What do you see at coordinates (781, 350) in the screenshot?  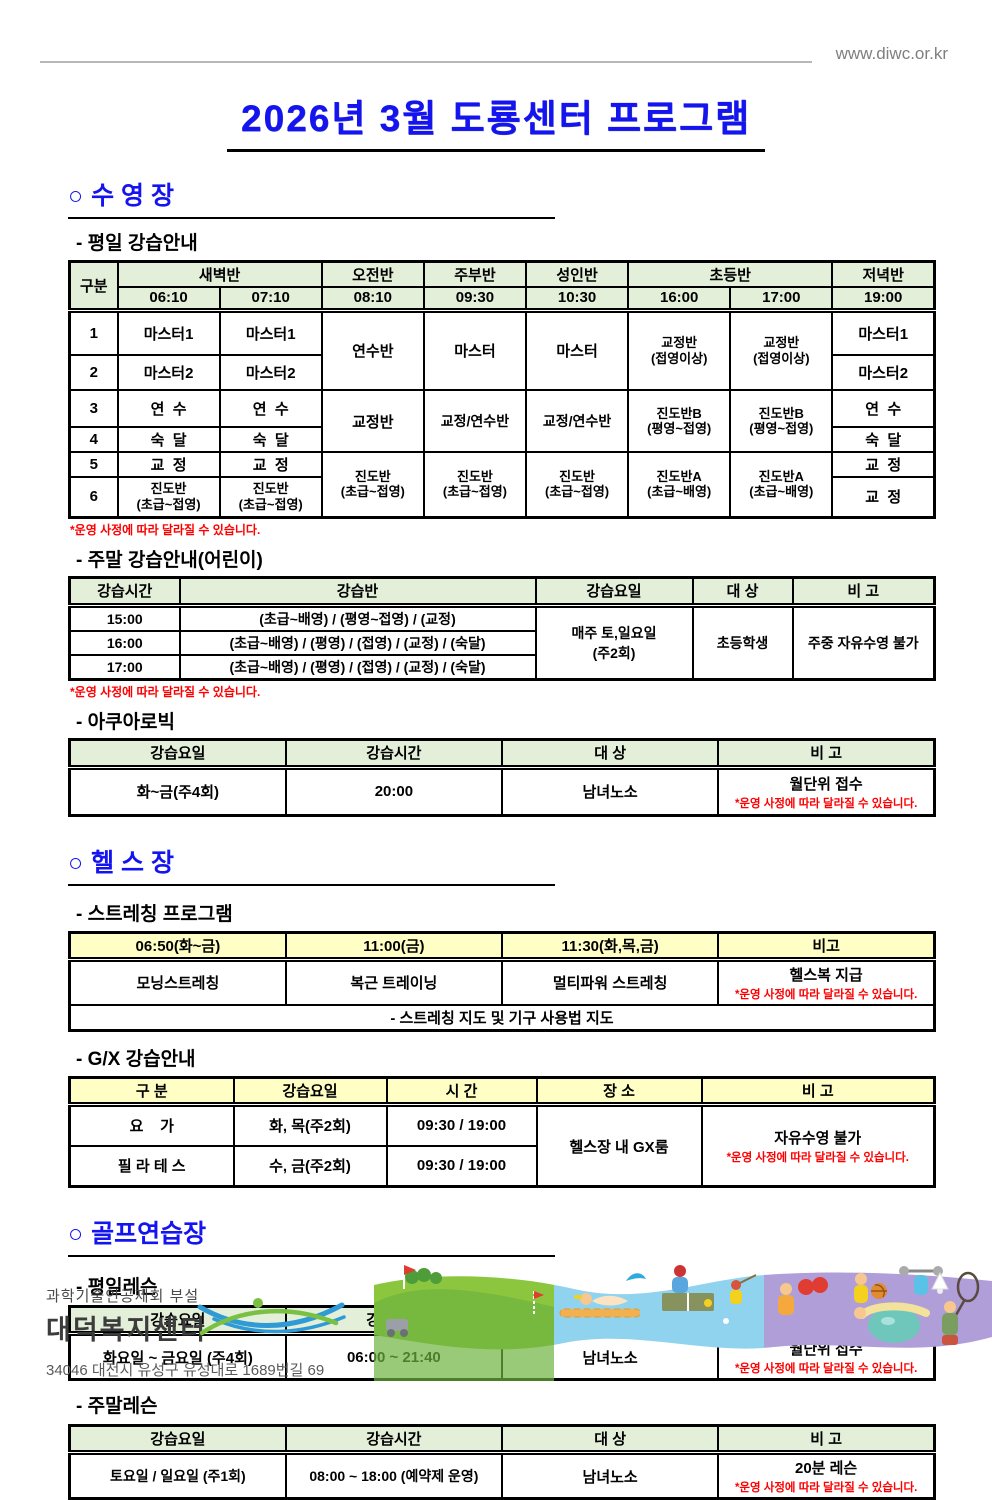 I see `class-cell: 교정반 (접영이상)` at bounding box center [781, 350].